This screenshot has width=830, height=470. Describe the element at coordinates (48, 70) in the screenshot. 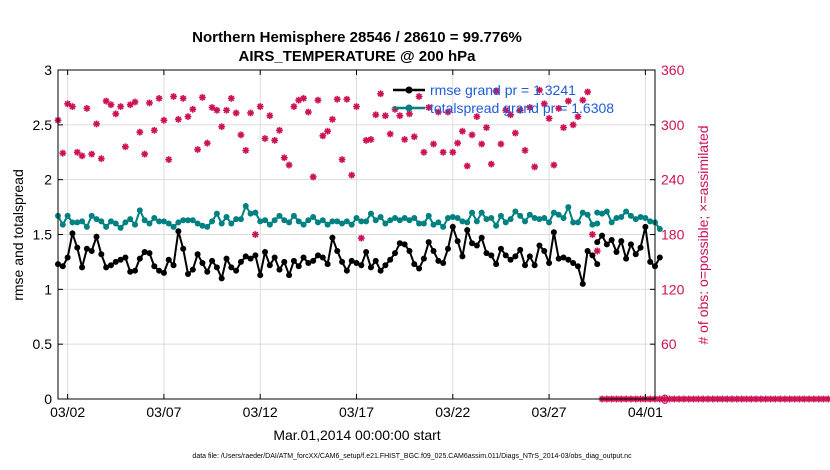

I see `y-tick-label-left: 3` at that location.